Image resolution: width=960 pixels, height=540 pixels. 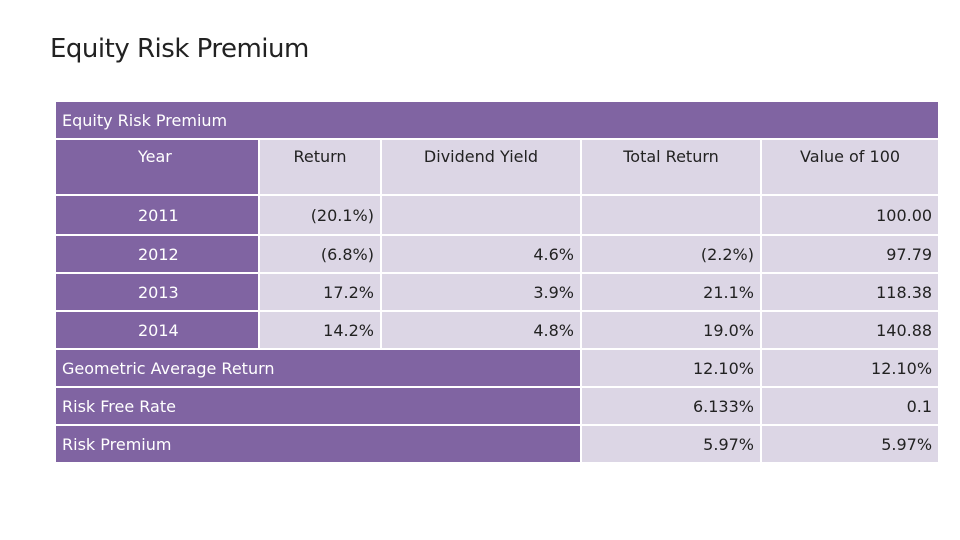 I want to click on column-header-dividend-yield: Dividend Yield, so click(x=481, y=167).